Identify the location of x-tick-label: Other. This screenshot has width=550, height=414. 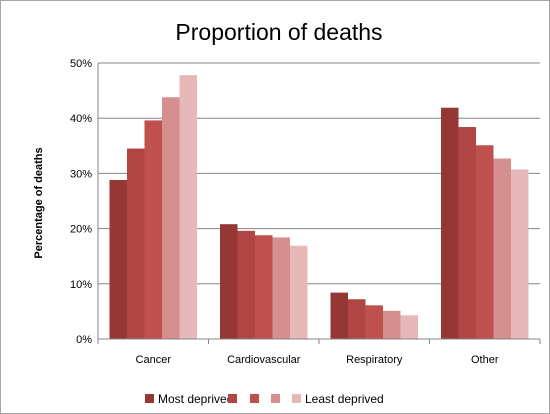
(485, 360).